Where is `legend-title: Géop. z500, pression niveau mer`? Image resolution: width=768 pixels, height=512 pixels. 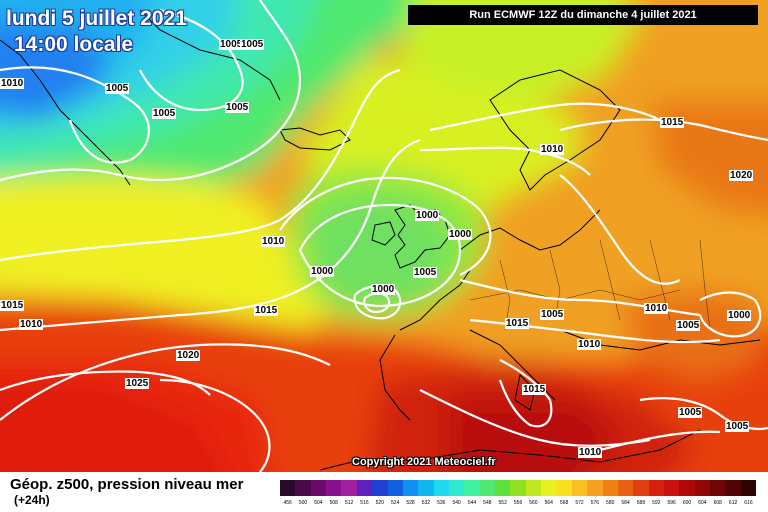 legend-title: Géop. z500, pression niveau mer is located at coordinates (127, 484).